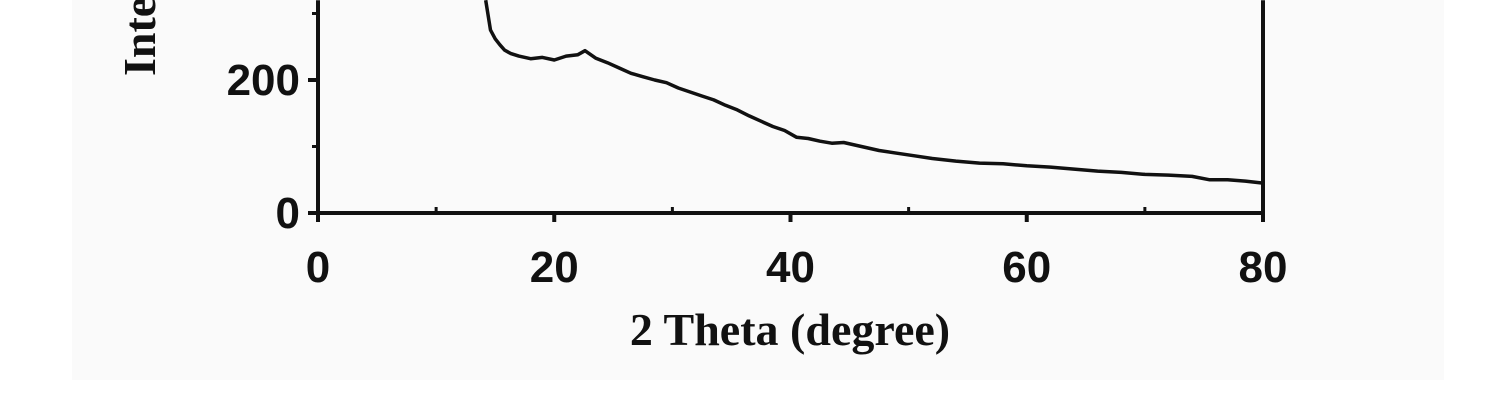  I want to click on x-tick-label: 40, so click(790, 267).